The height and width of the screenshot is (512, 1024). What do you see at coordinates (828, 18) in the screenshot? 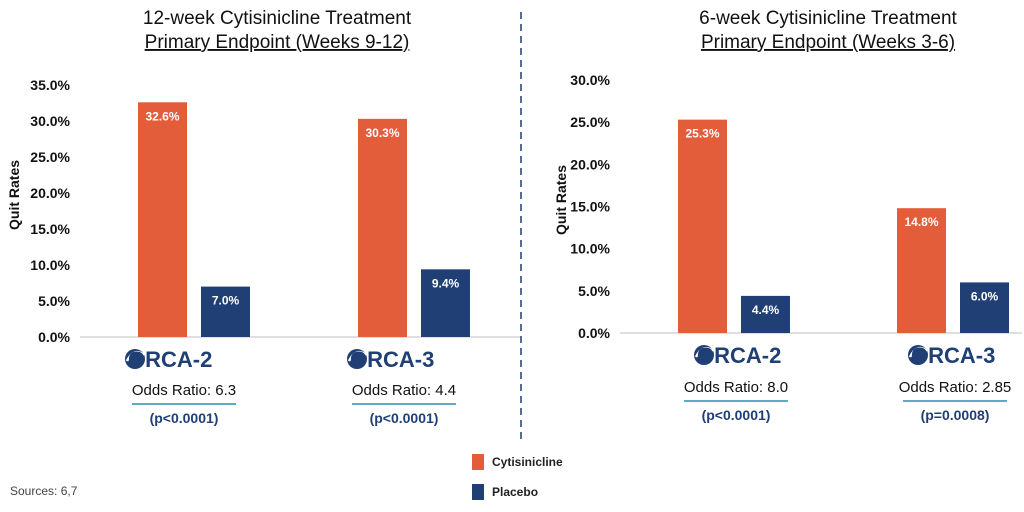
I see `chart2-title: 6-week Cytisinicline Treatment` at bounding box center [828, 18].